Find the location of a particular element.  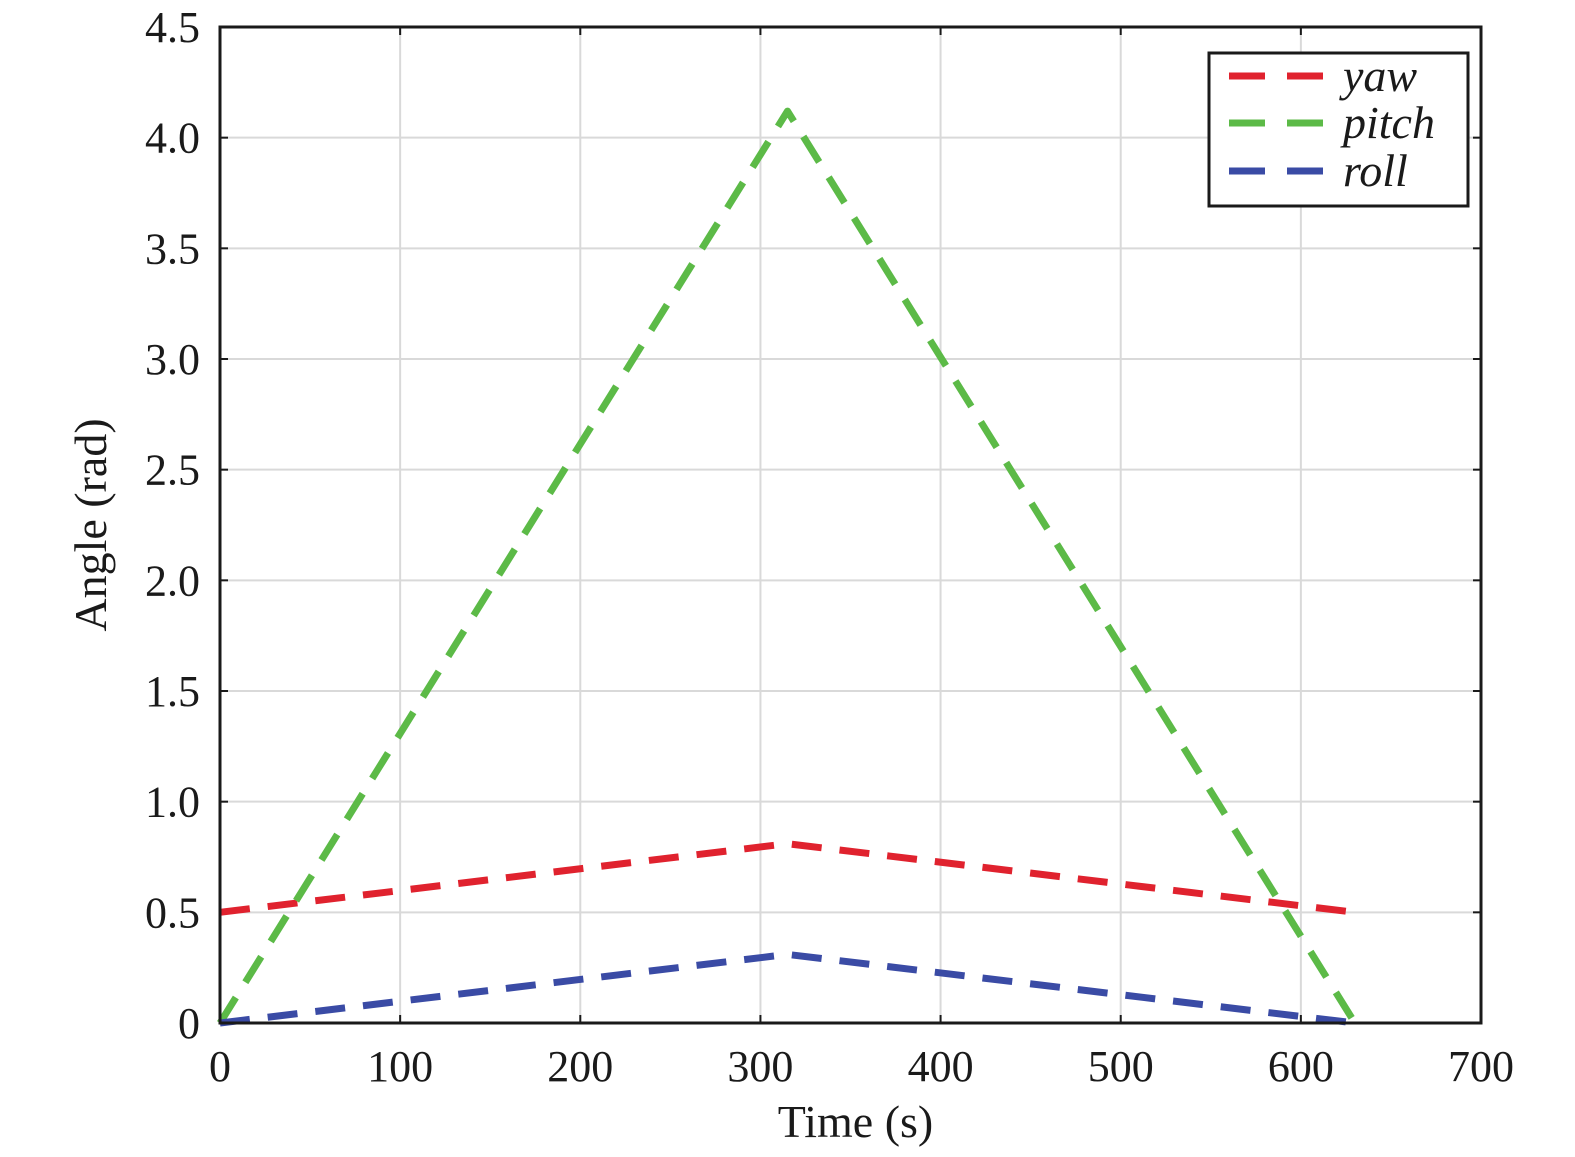

x-tick-label: 600 is located at coordinates (1301, 1066).